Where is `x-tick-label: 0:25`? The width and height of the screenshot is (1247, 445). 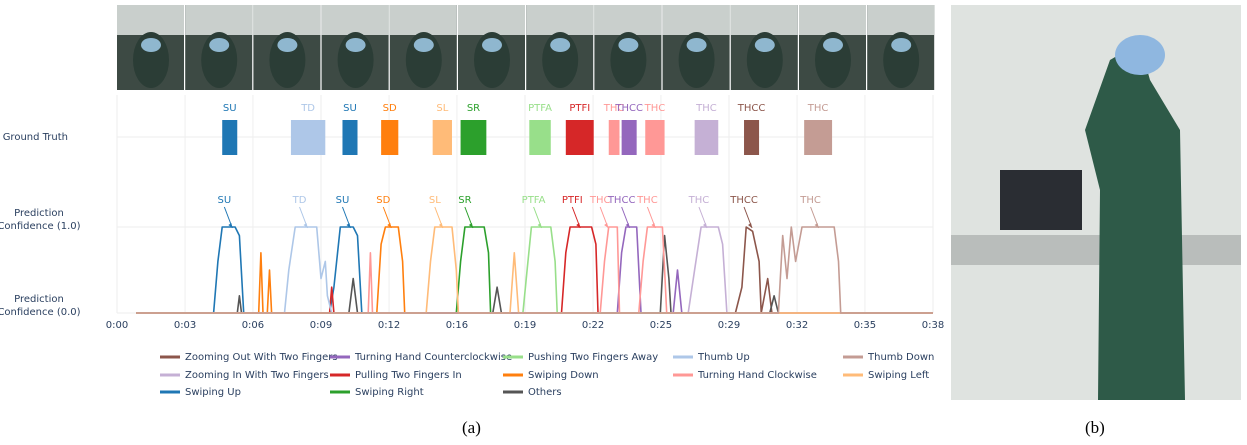 x-tick-label: 0:25 is located at coordinates (661, 325).